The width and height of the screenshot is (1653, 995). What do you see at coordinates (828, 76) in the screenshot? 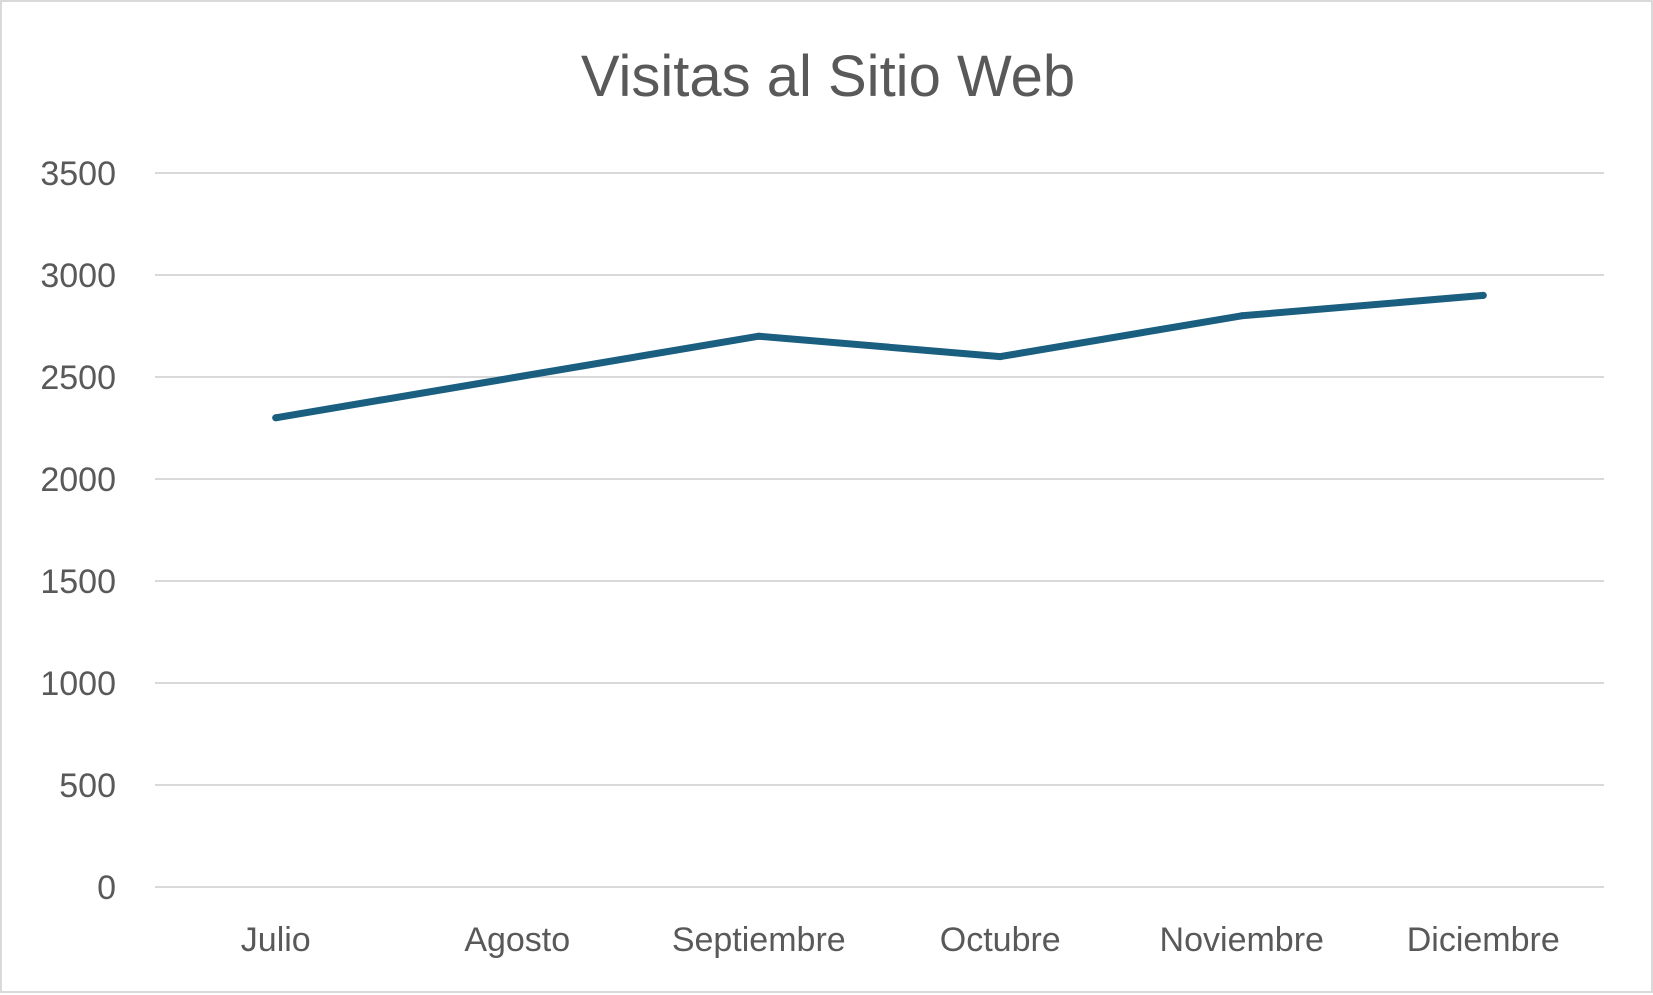
I see `chart-title: Visitas al Sitio Web` at bounding box center [828, 76].